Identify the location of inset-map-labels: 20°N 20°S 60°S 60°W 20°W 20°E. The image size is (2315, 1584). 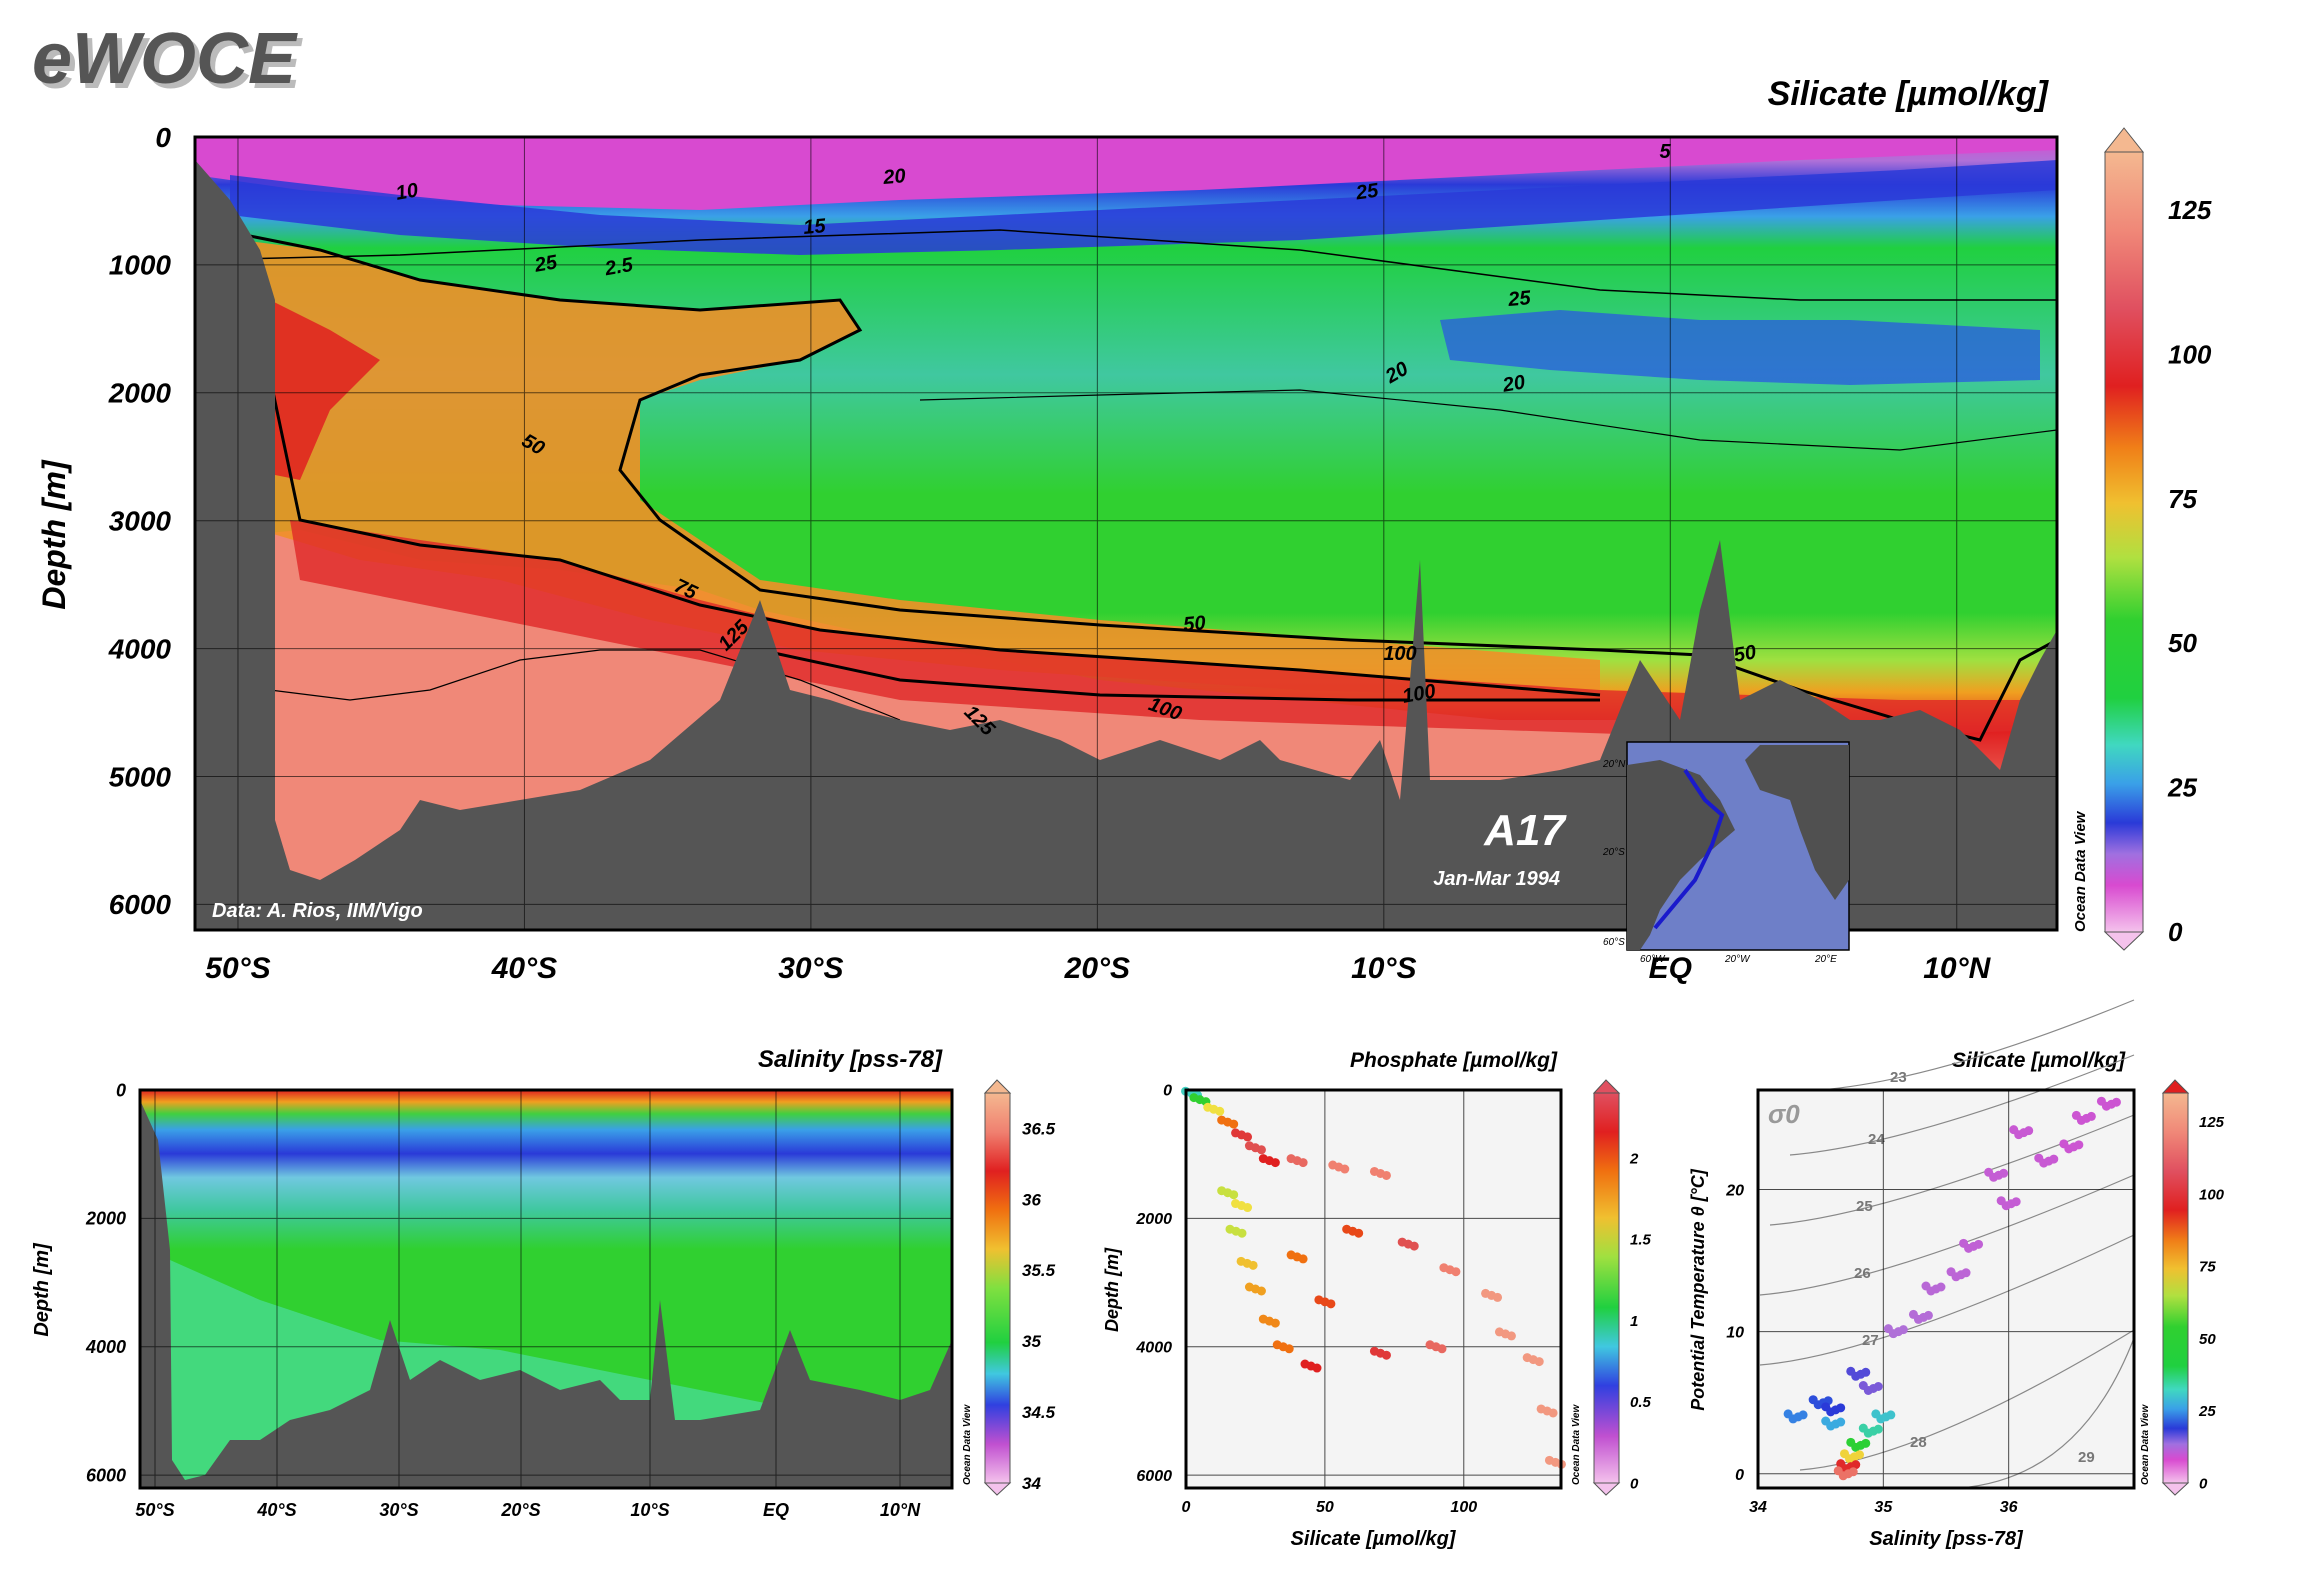
(1719, 862).